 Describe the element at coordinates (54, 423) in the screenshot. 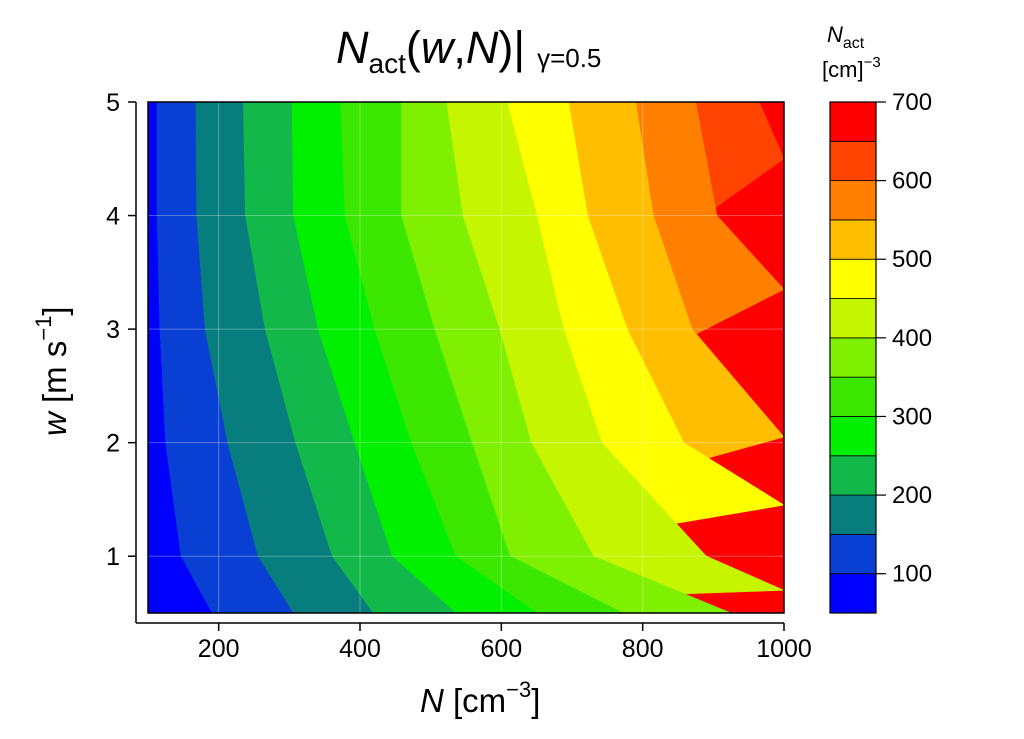

I see `y-label-symbol: w` at that location.